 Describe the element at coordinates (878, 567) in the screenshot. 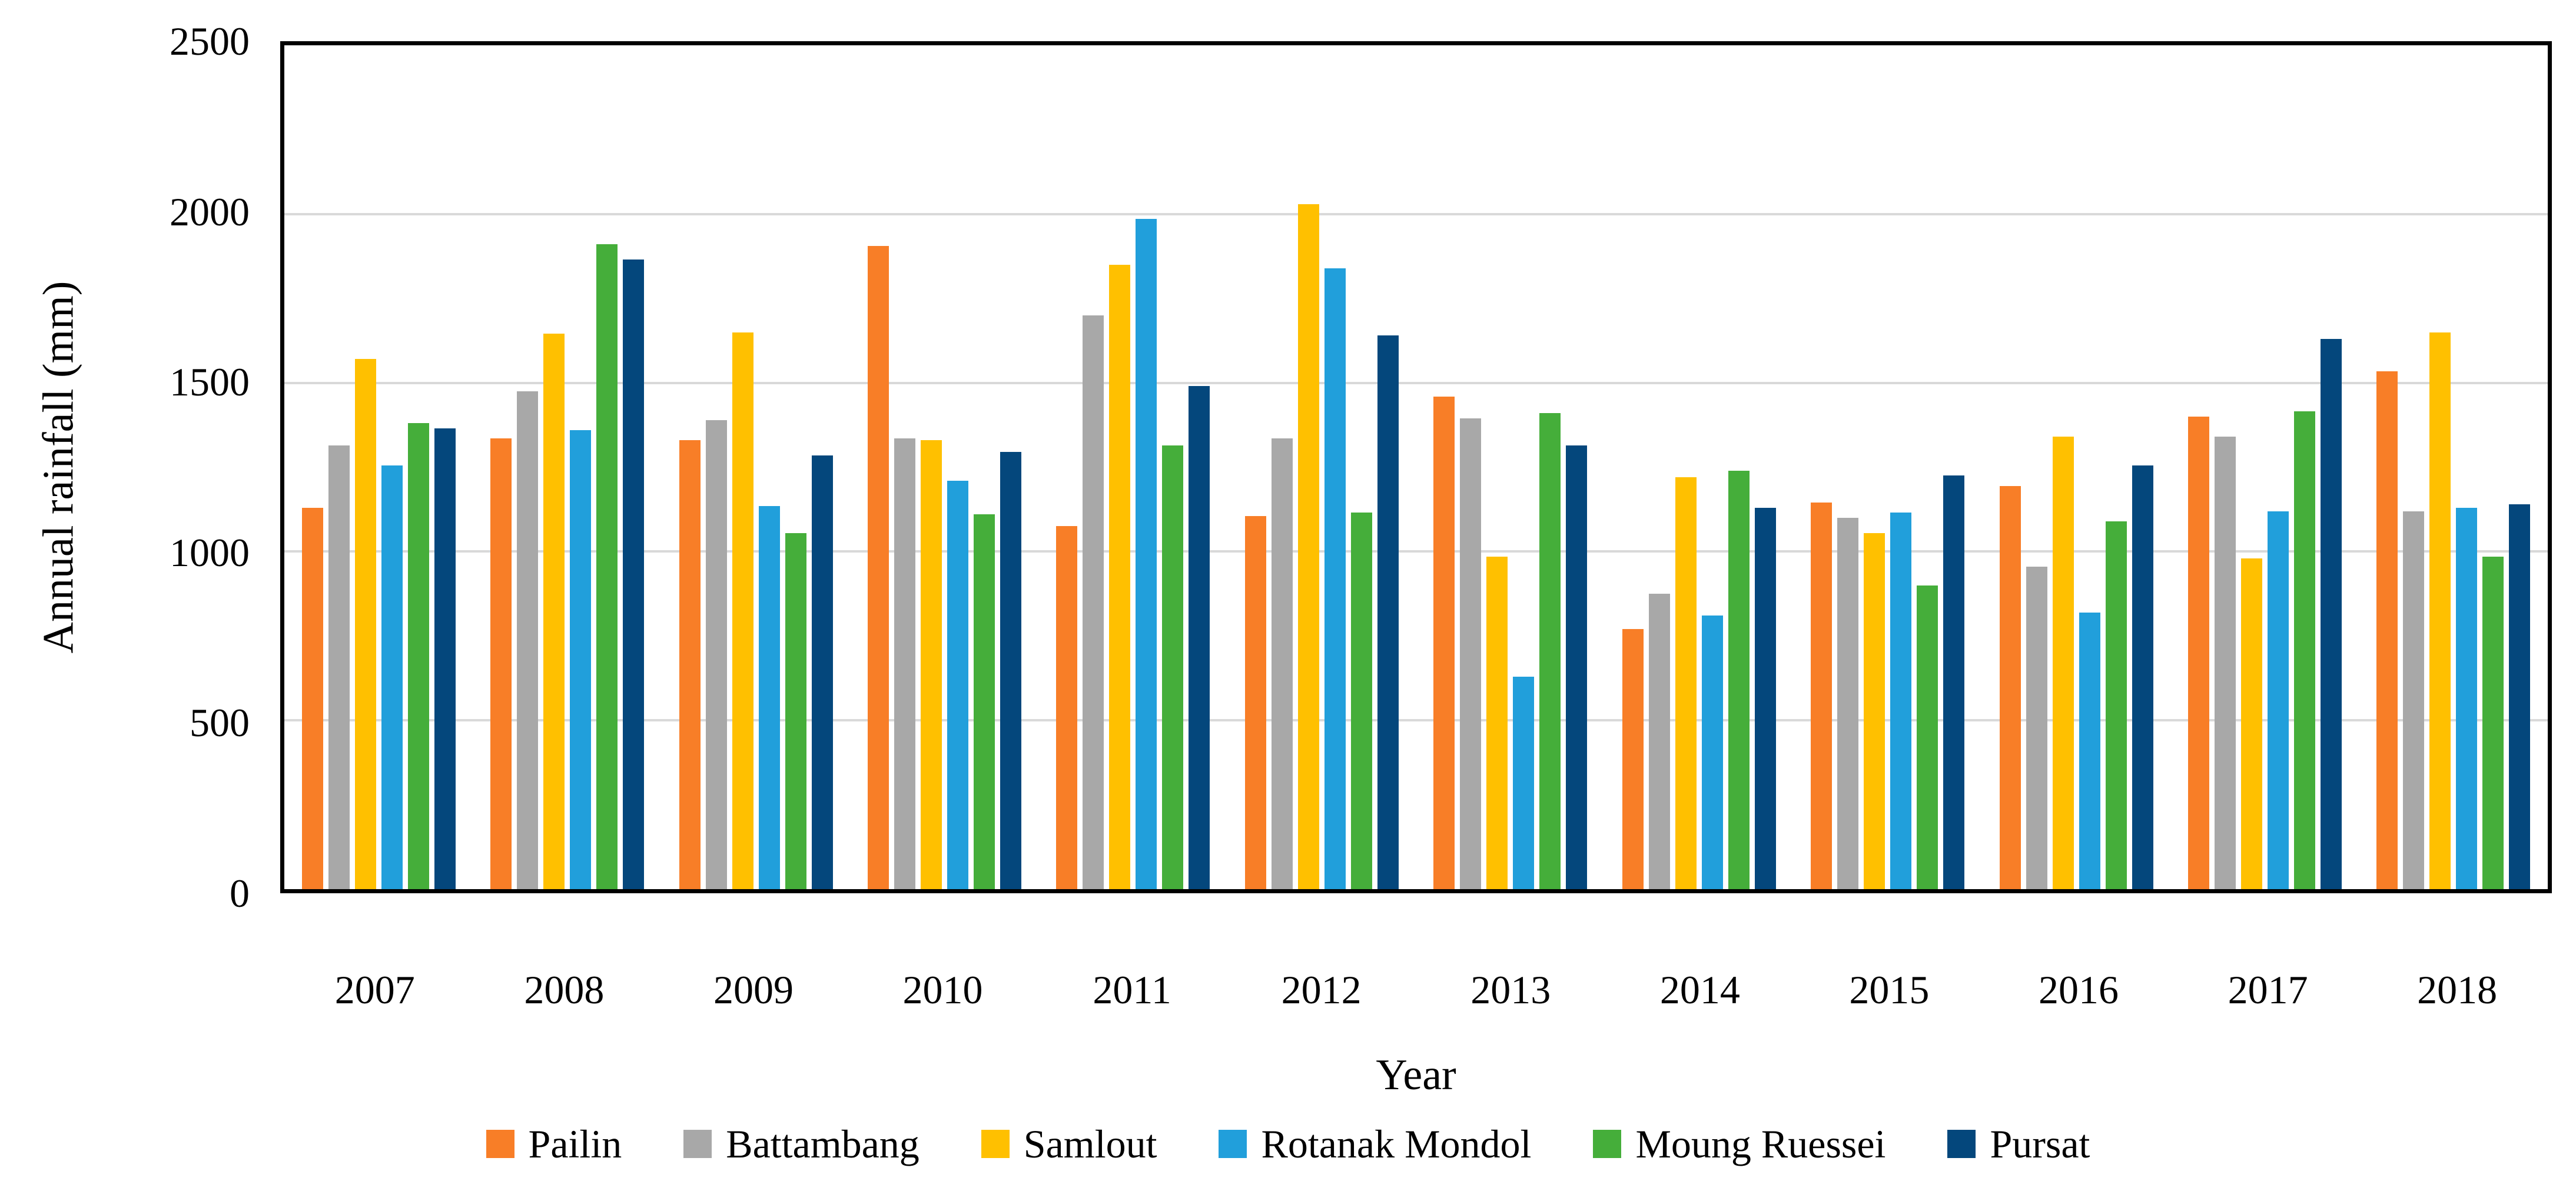

I see `bar-pailin-2010` at that location.